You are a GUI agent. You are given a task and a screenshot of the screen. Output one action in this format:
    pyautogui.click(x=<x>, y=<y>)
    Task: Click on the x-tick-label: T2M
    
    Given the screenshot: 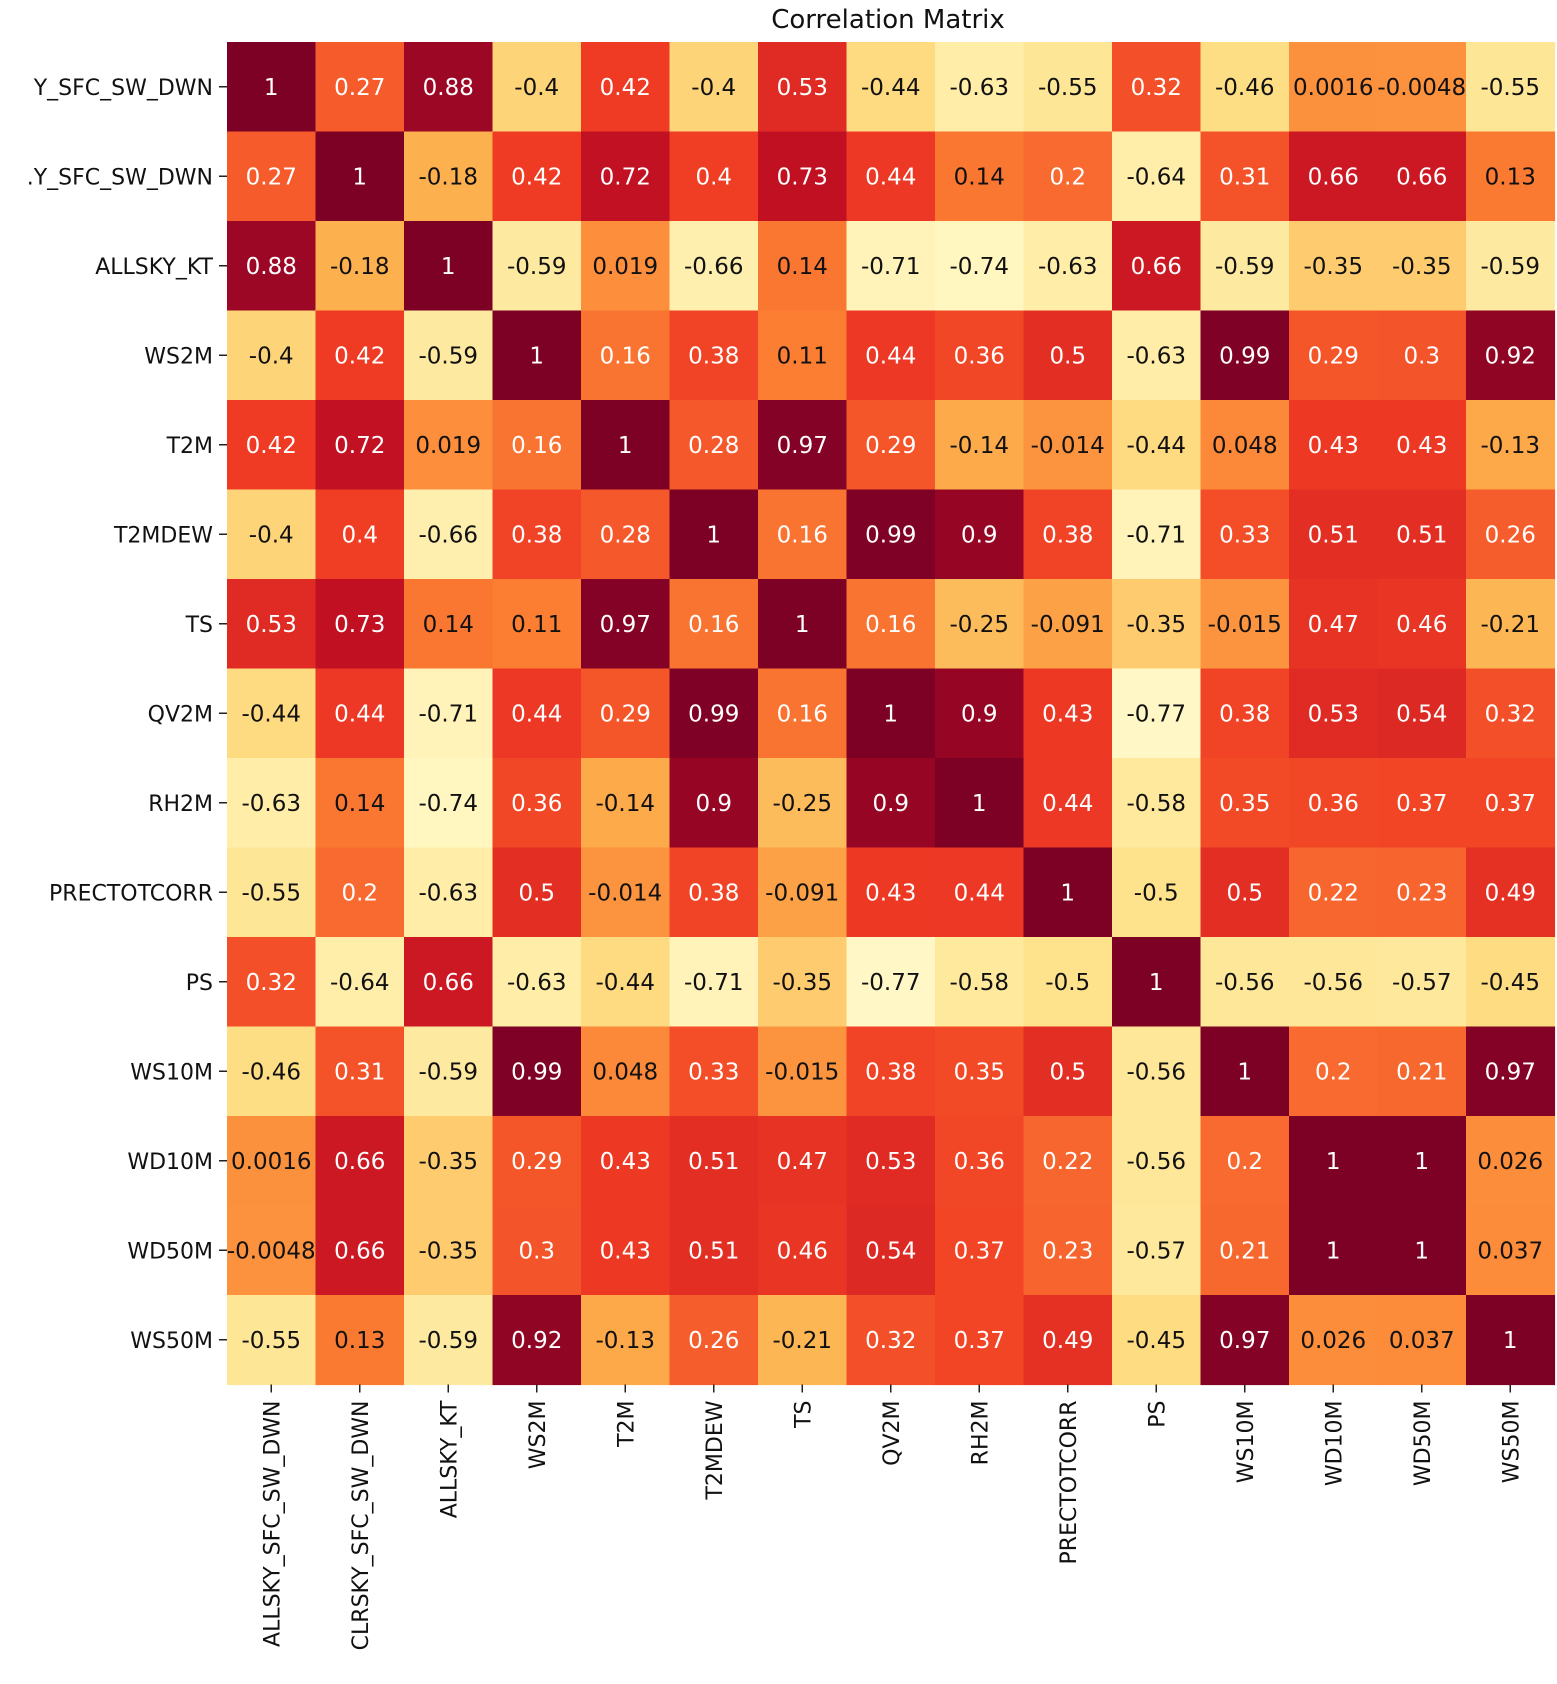 What is the action you would take?
    pyautogui.click(x=626, y=1424)
    